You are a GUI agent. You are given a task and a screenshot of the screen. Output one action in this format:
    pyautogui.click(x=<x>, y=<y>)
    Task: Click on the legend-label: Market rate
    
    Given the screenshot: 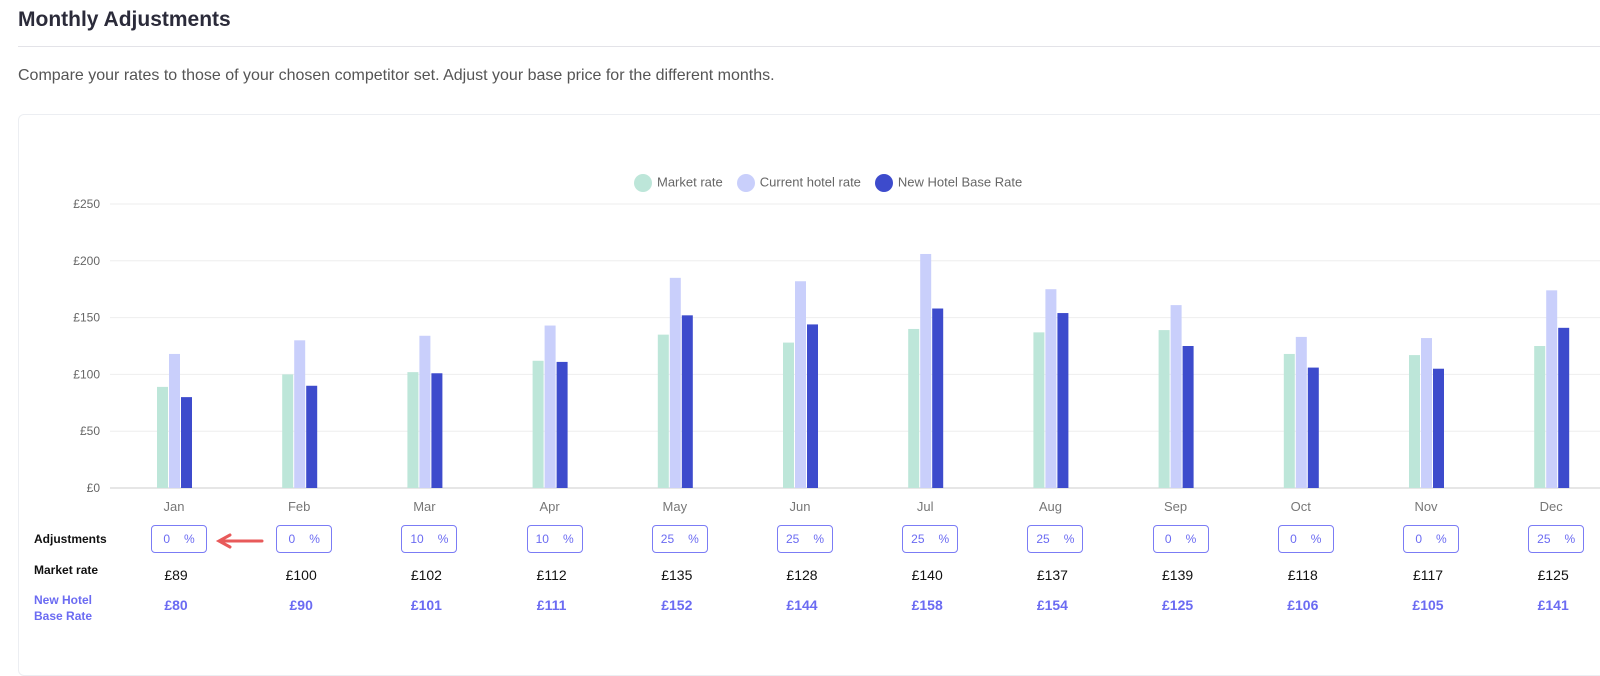 What is the action you would take?
    pyautogui.click(x=690, y=182)
    